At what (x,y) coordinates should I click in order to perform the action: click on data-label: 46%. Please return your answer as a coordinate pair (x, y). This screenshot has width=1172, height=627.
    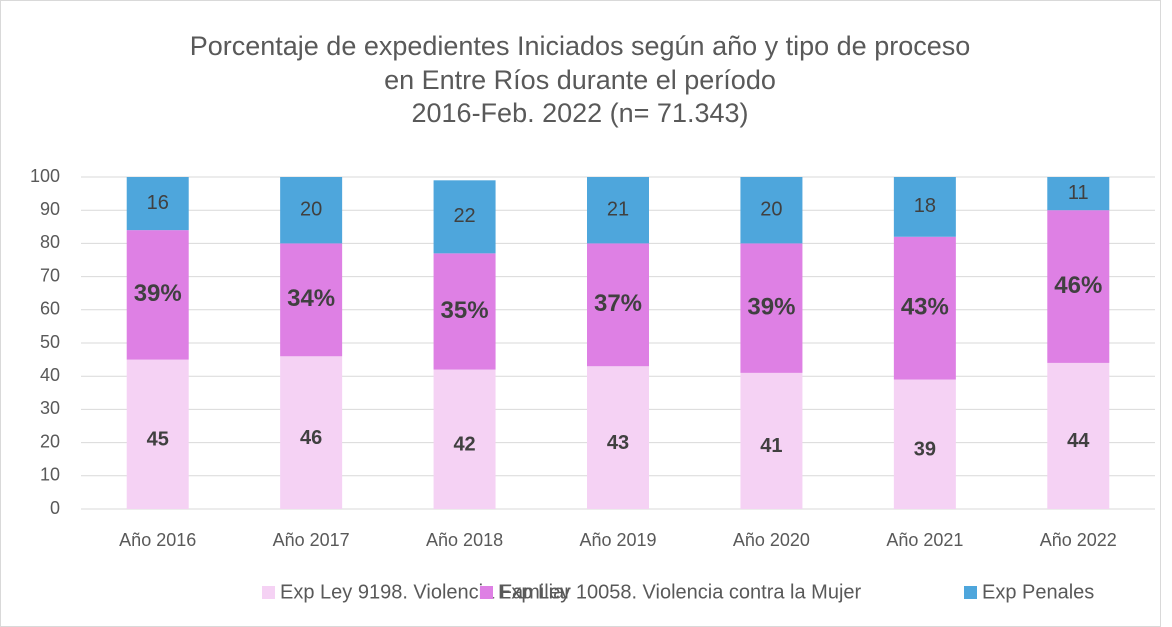
    Looking at the image, I should click on (1078, 285).